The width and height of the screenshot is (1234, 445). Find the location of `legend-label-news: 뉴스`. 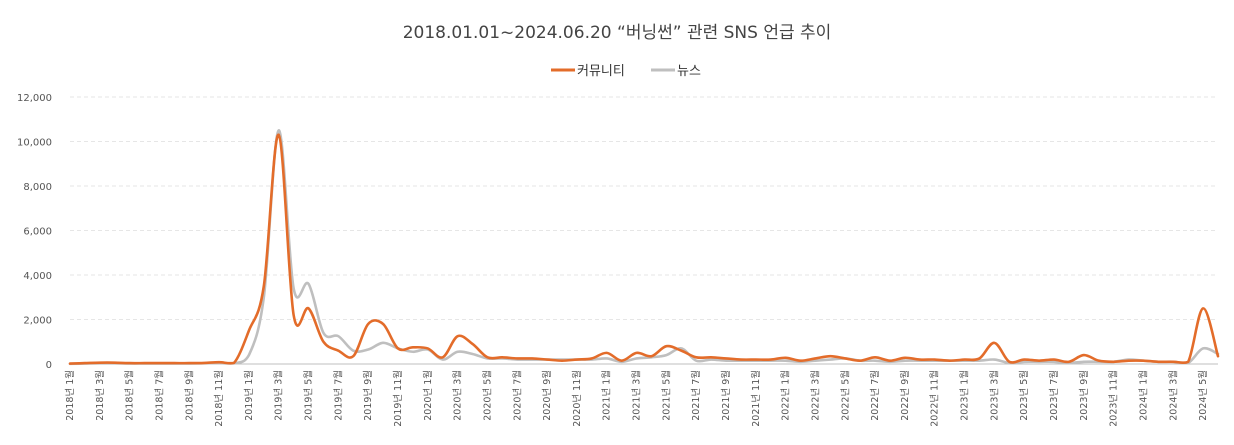

legend-label-news: 뉴스 is located at coordinates (689, 71).